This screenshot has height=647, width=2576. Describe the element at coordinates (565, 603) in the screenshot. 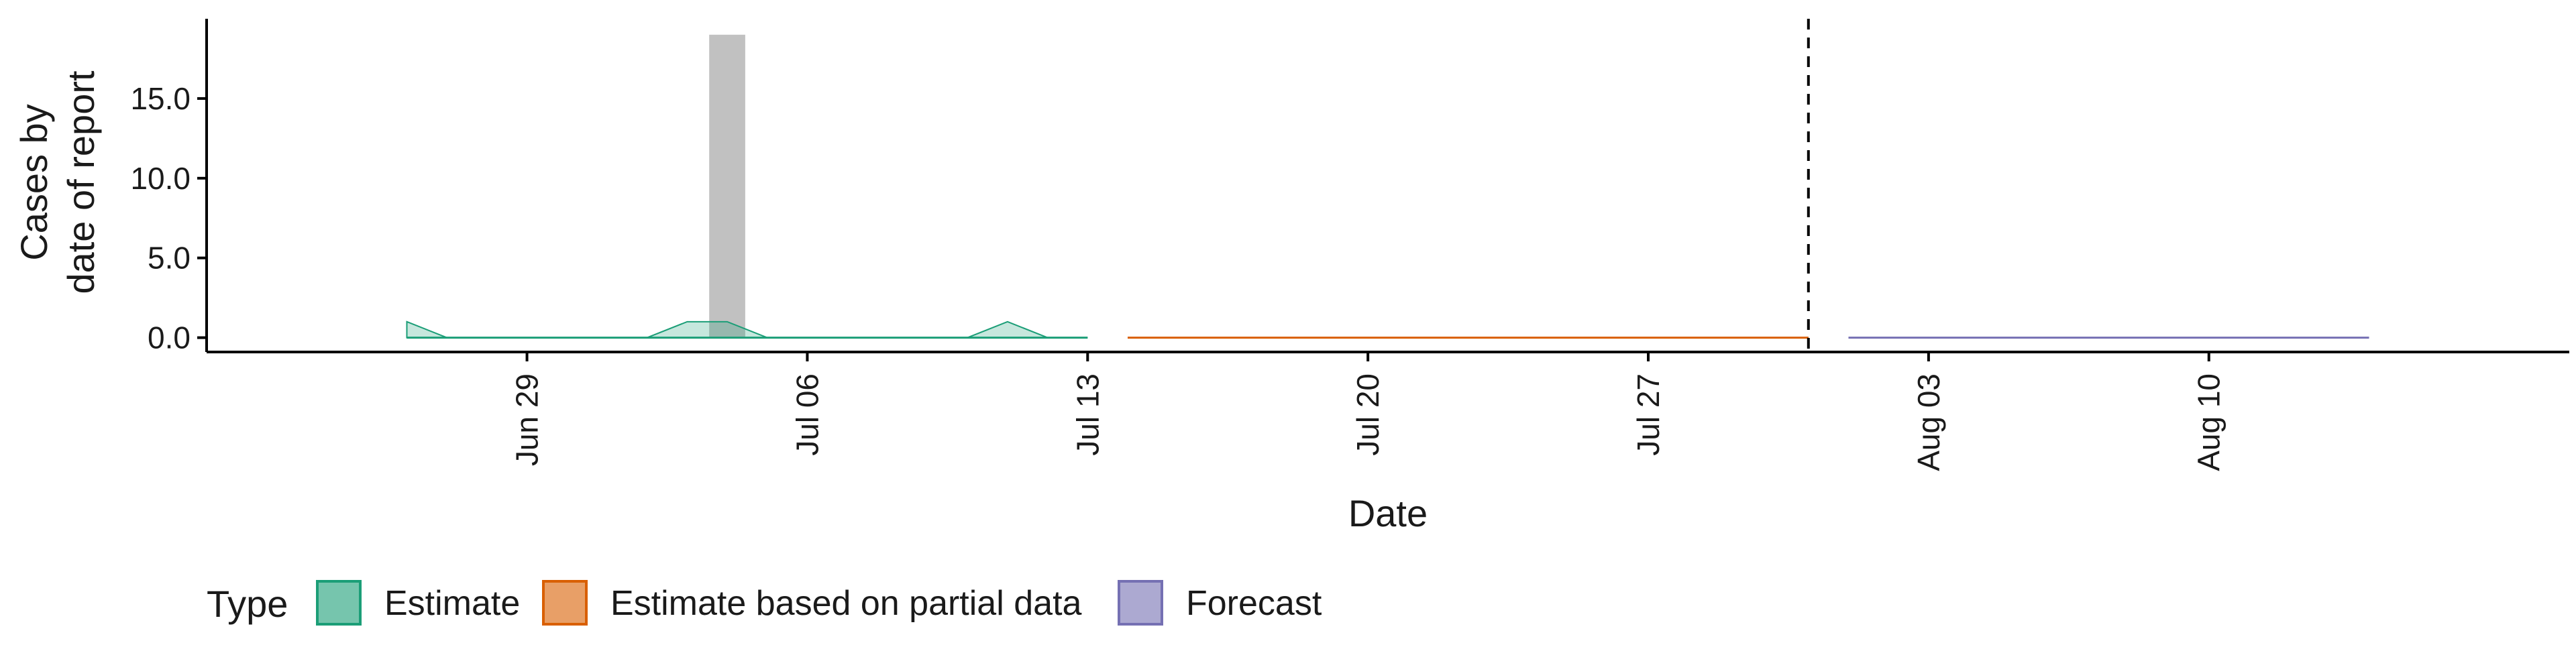

I see `legend-key-partial` at that location.